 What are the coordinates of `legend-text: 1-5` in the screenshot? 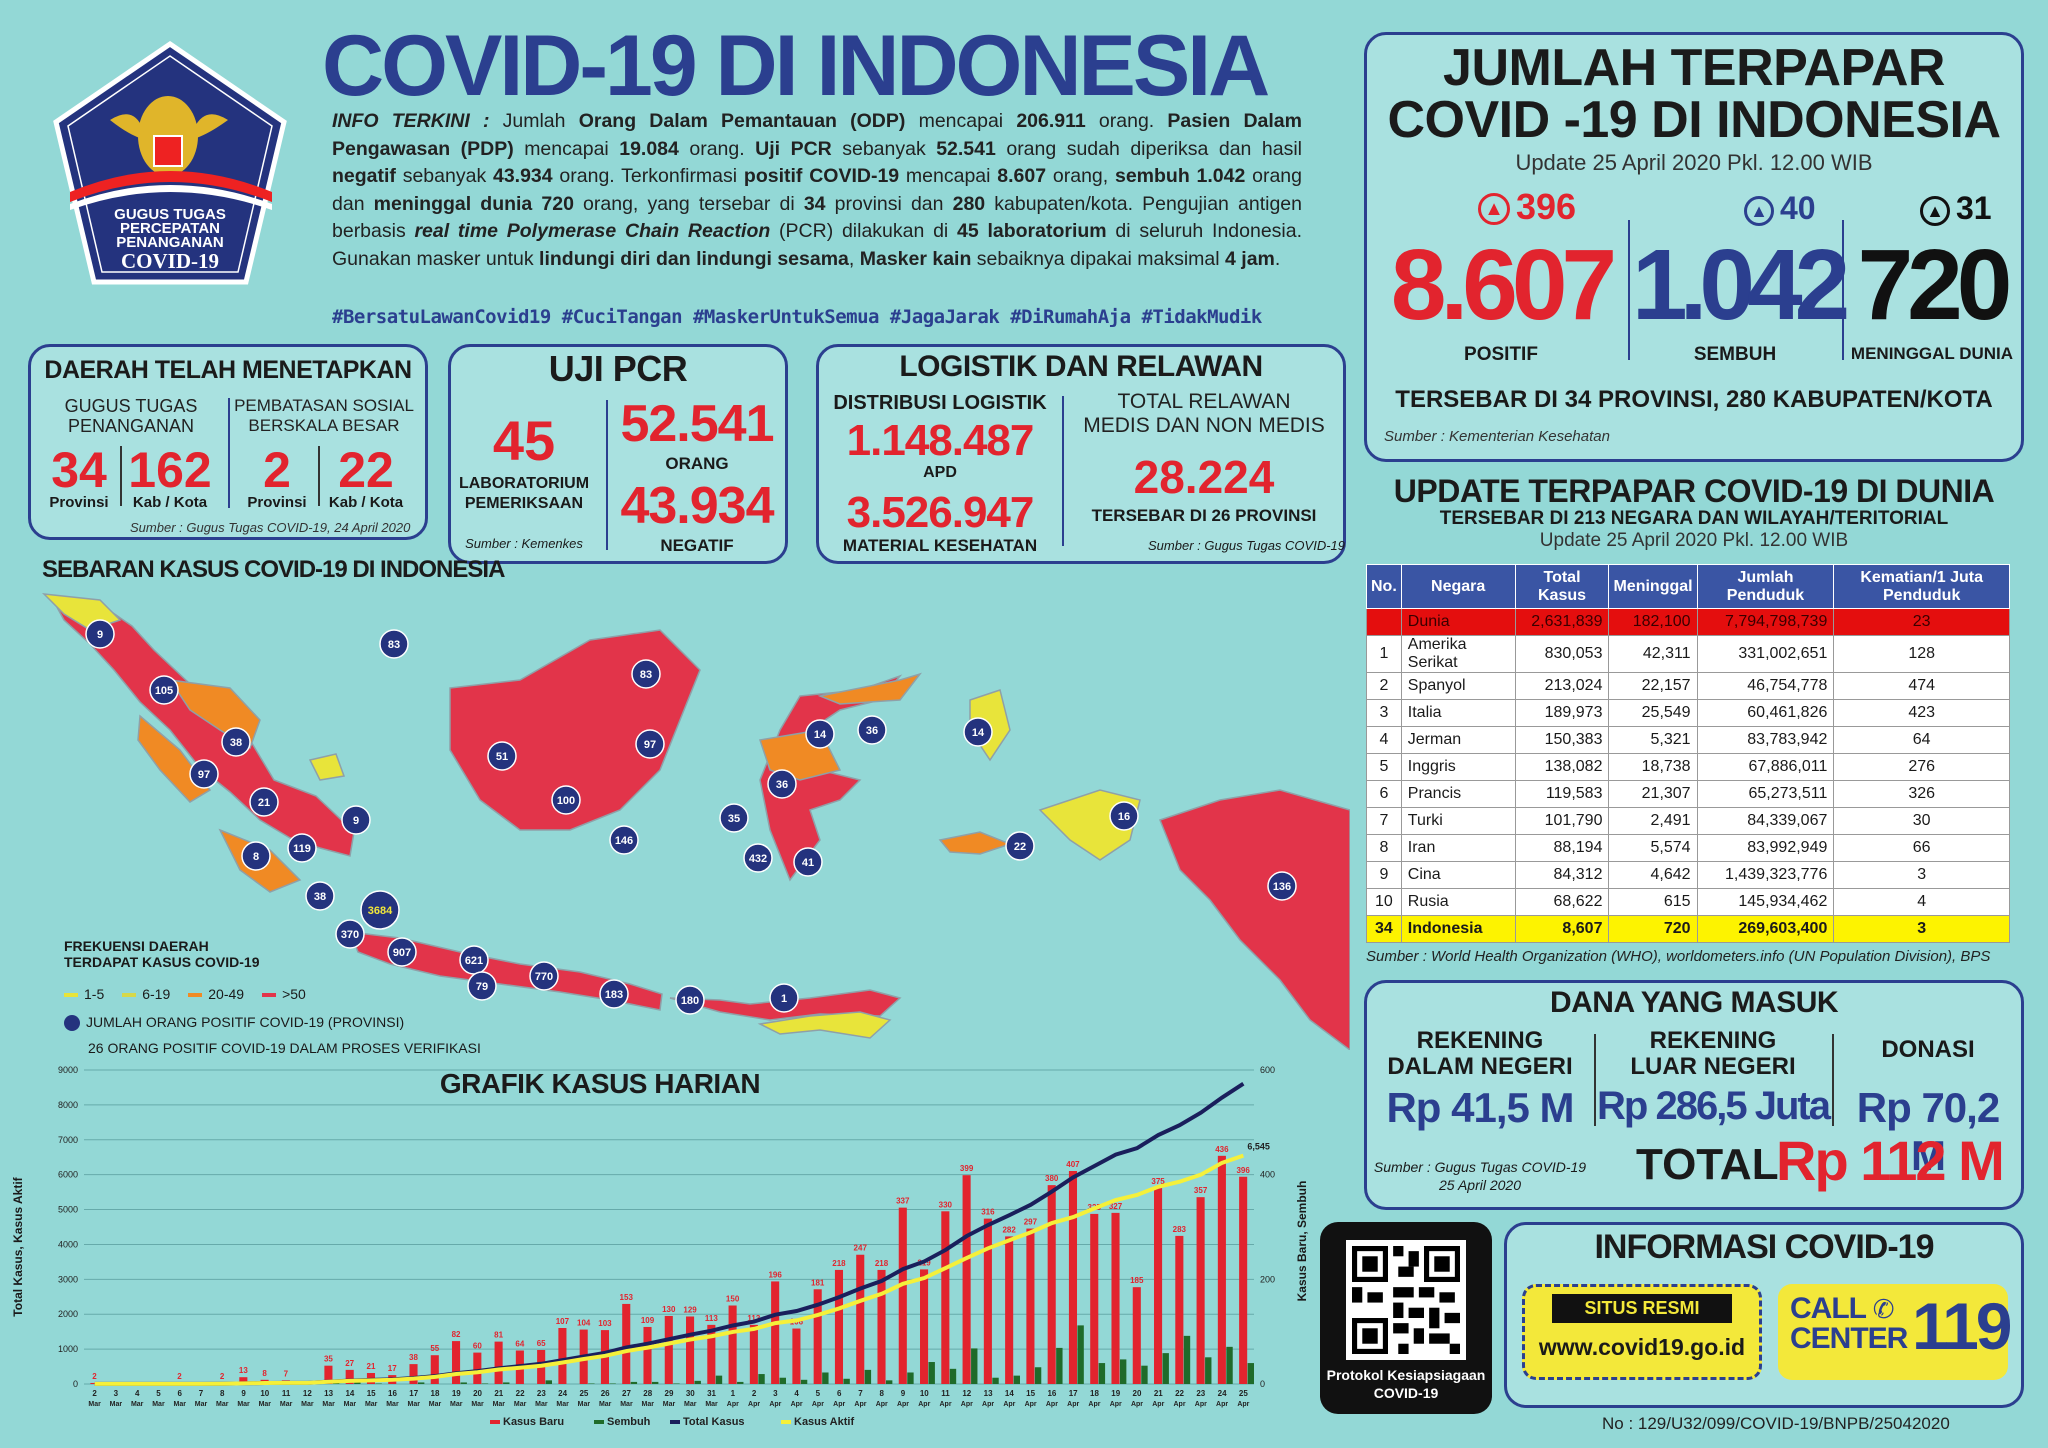 It's located at (94, 994).